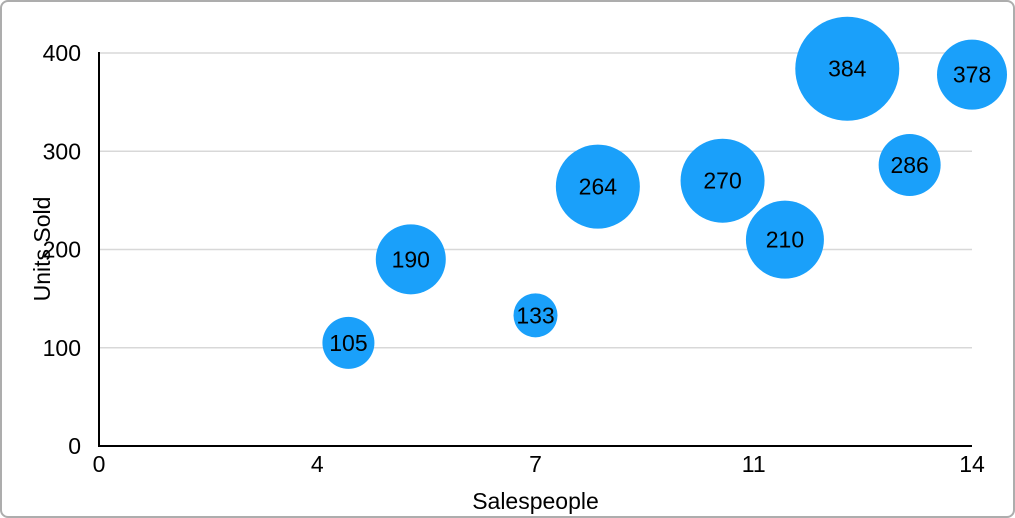 The height and width of the screenshot is (518, 1015). Describe the element at coordinates (317, 464) in the screenshot. I see `x-tick-label-4: 4` at that location.